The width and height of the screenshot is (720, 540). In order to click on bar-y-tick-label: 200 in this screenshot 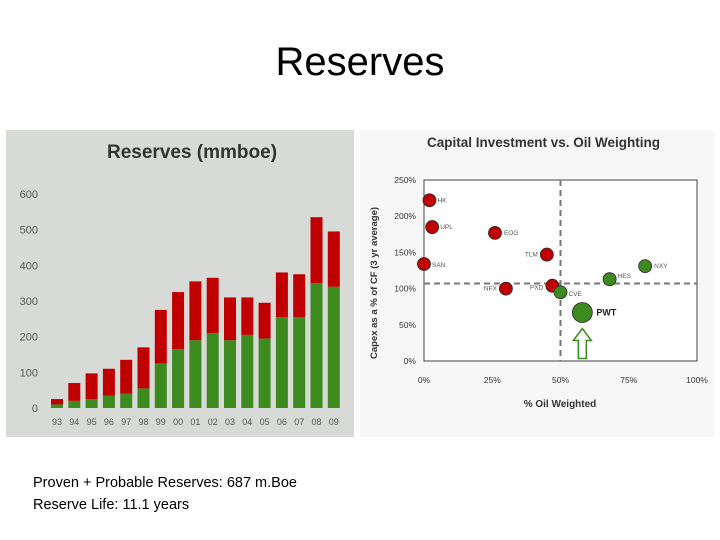, I will do `click(29, 338)`.